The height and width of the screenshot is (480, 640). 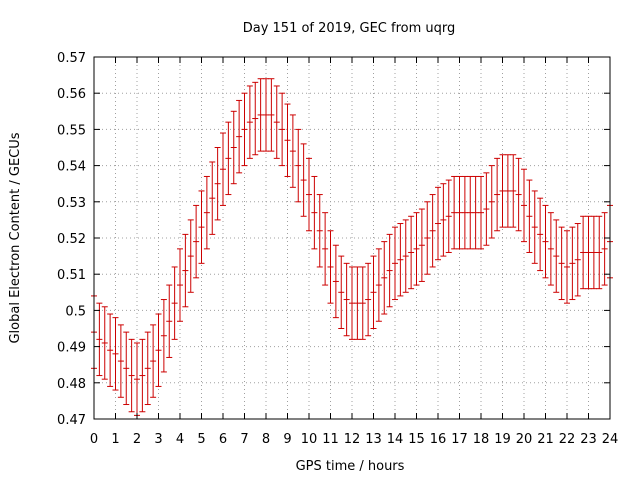 What do you see at coordinates (287, 439) in the screenshot?
I see `x-tick-label: 9` at bounding box center [287, 439].